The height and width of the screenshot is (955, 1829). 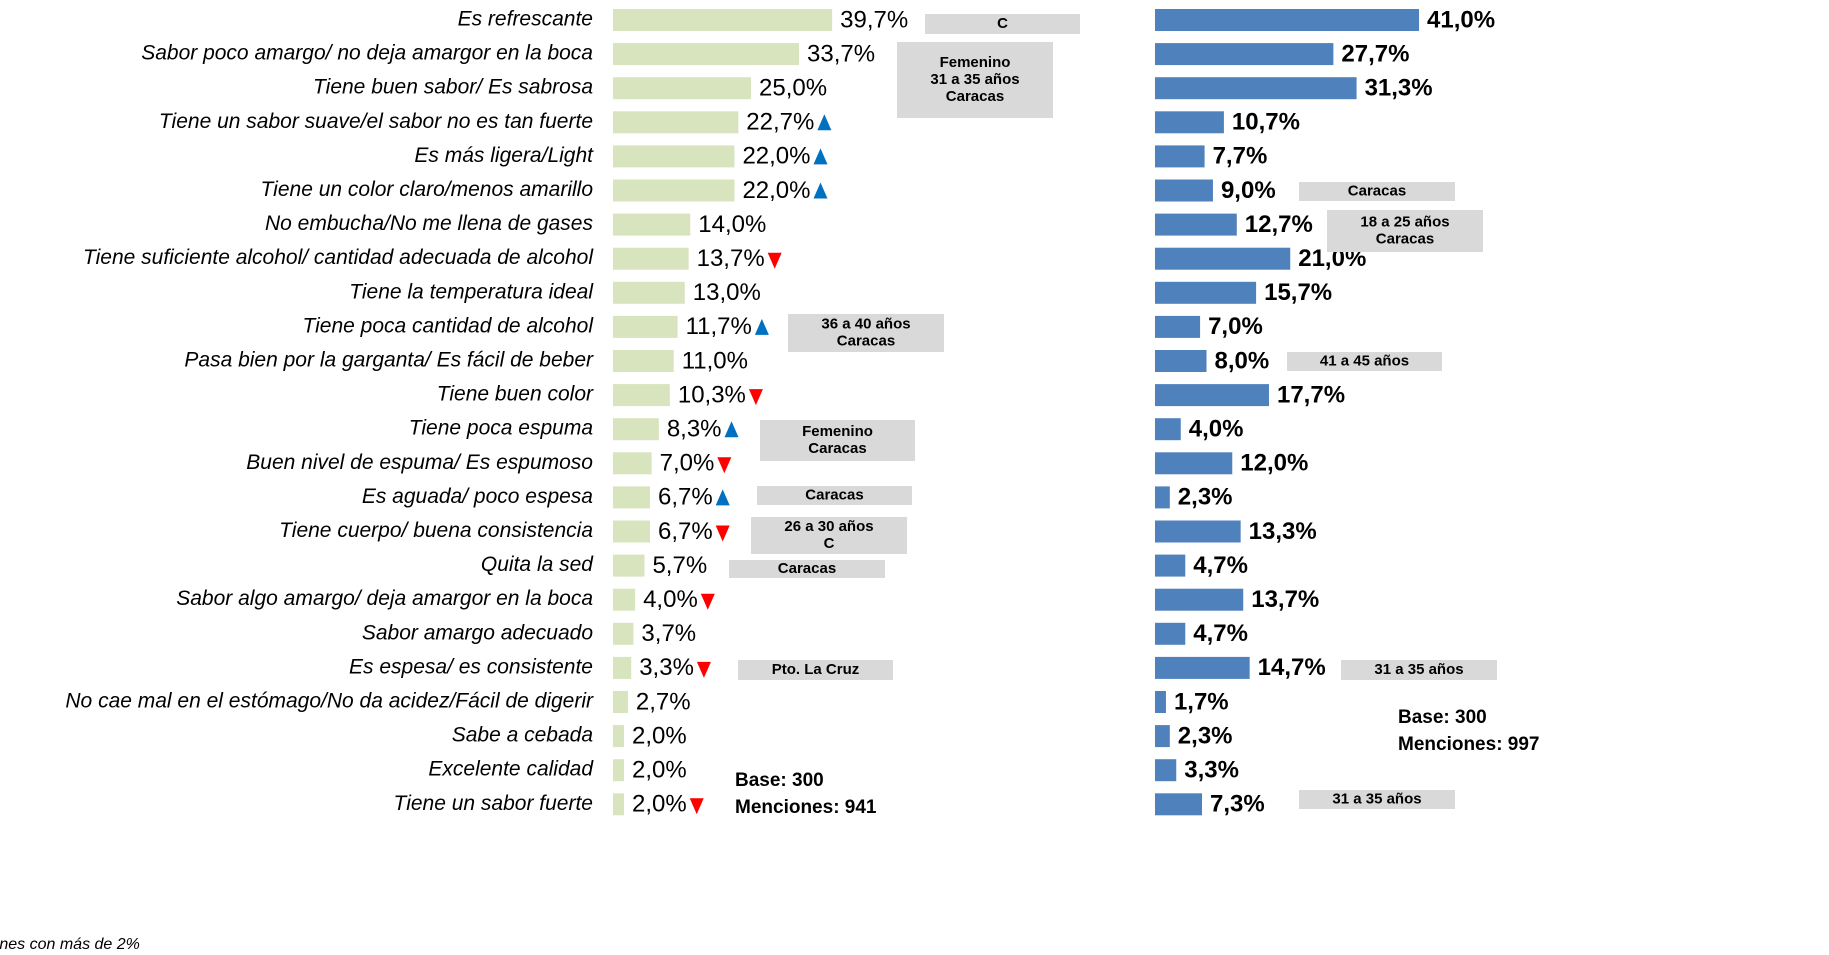 I want to click on category-label: Es más ligera/Light, so click(x=504, y=155).